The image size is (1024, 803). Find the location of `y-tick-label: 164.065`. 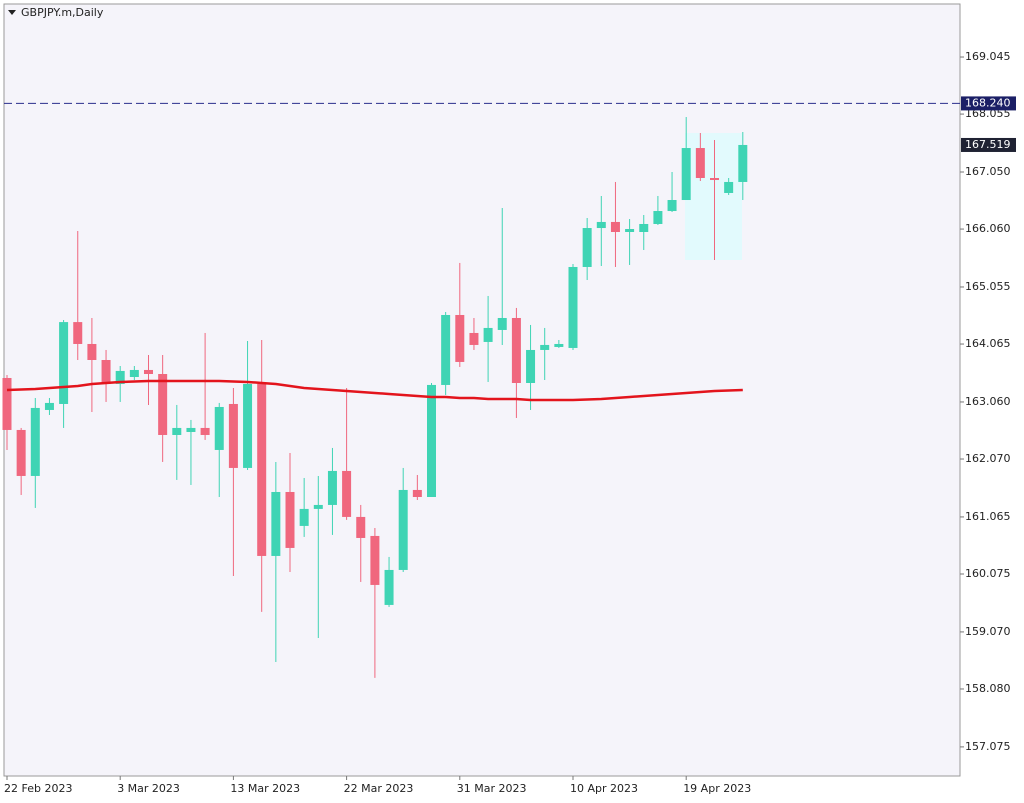

y-tick-label: 164.065 is located at coordinates (988, 343).